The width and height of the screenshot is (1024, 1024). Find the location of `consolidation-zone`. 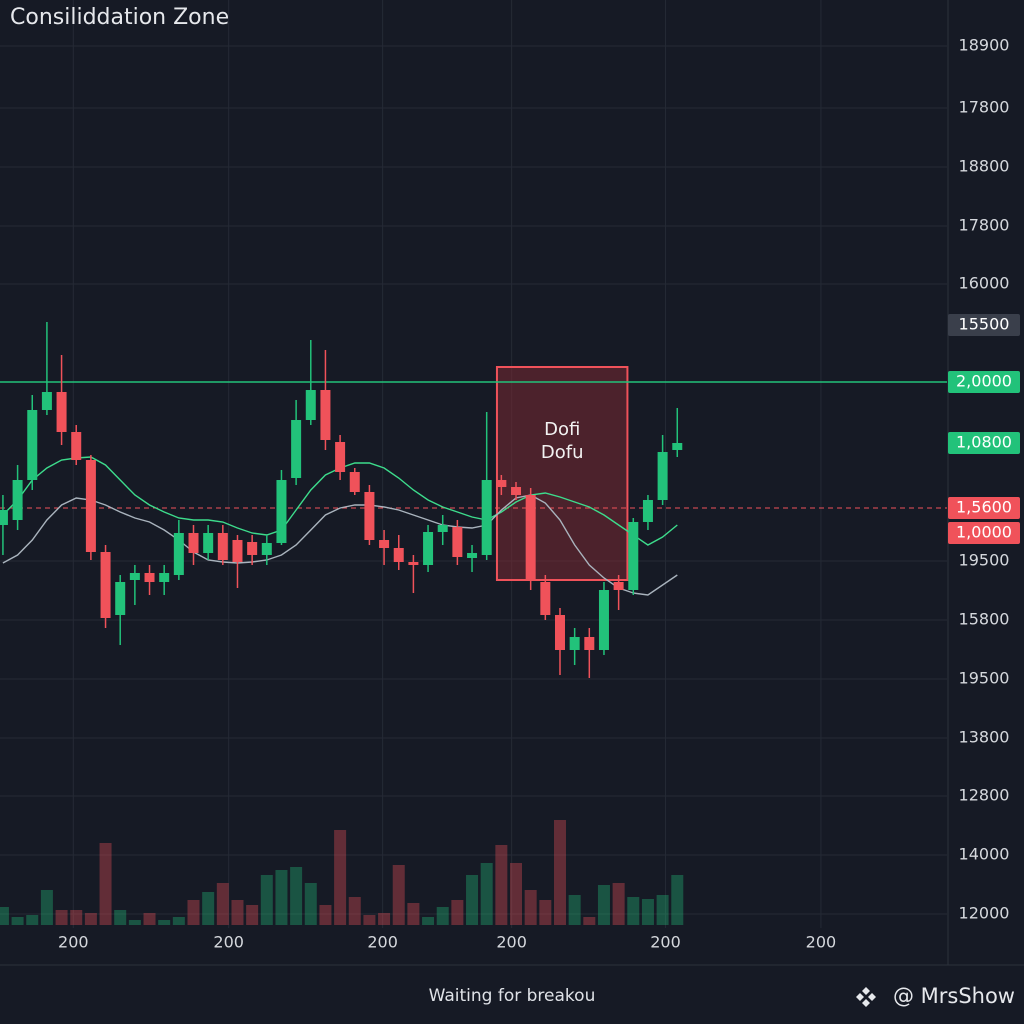

consolidation-zone is located at coordinates (562, 473).